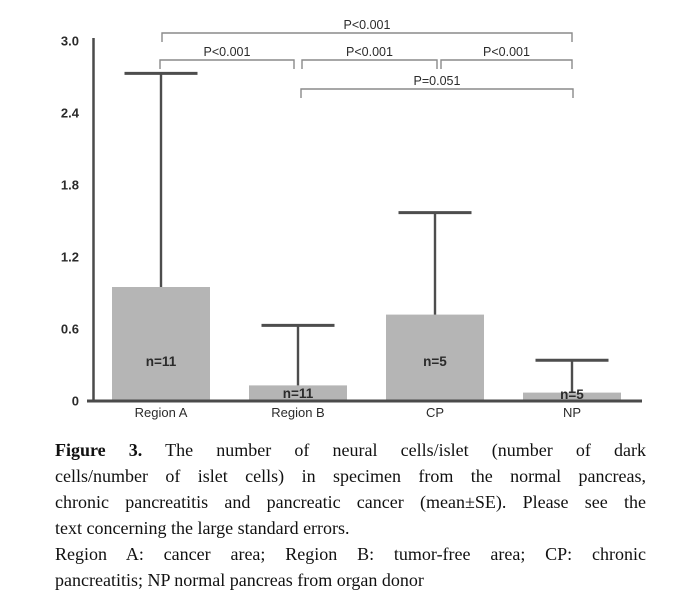 The height and width of the screenshot is (602, 692). What do you see at coordinates (70, 329) in the screenshot?
I see `y-tick-label: 0.6` at bounding box center [70, 329].